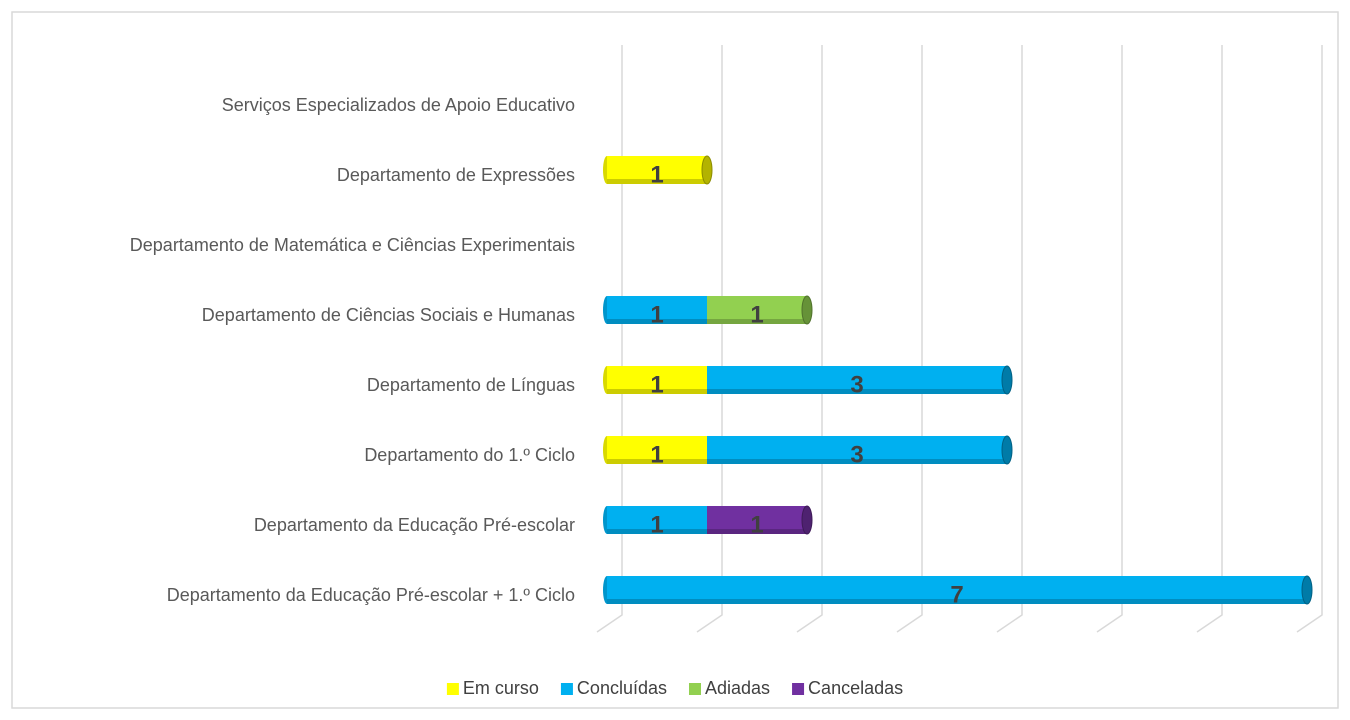 The width and height of the screenshot is (1350, 720). What do you see at coordinates (674, 688) in the screenshot?
I see `legend: Em curso Concluídas Adiadas Canceladas` at bounding box center [674, 688].